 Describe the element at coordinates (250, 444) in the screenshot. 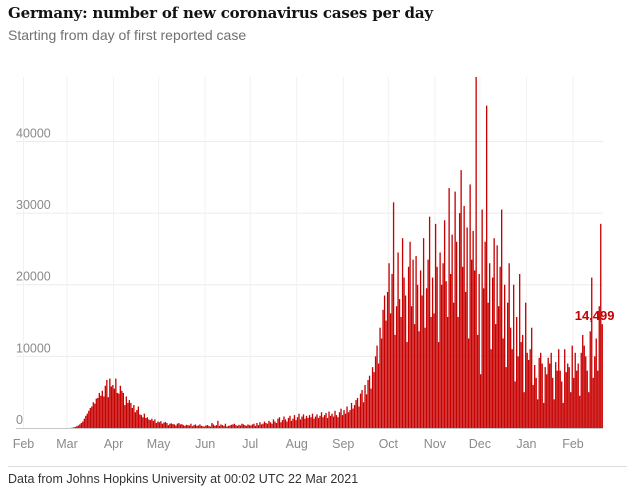

I see `x-tick-label: Jul` at that location.